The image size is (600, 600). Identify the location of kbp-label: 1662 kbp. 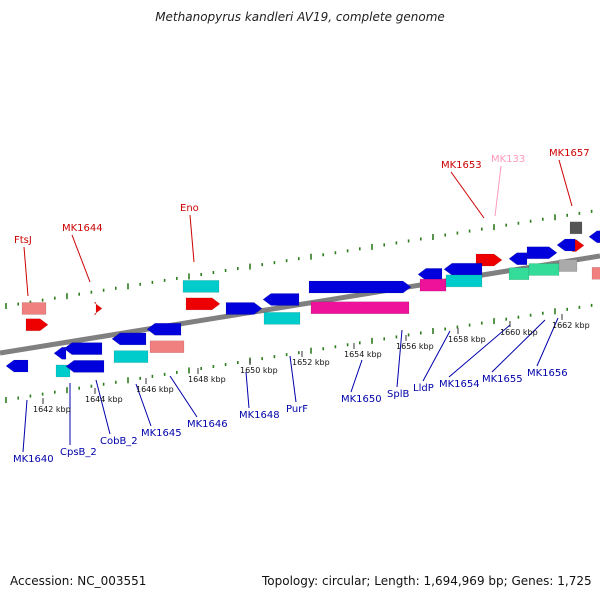
(571, 325).